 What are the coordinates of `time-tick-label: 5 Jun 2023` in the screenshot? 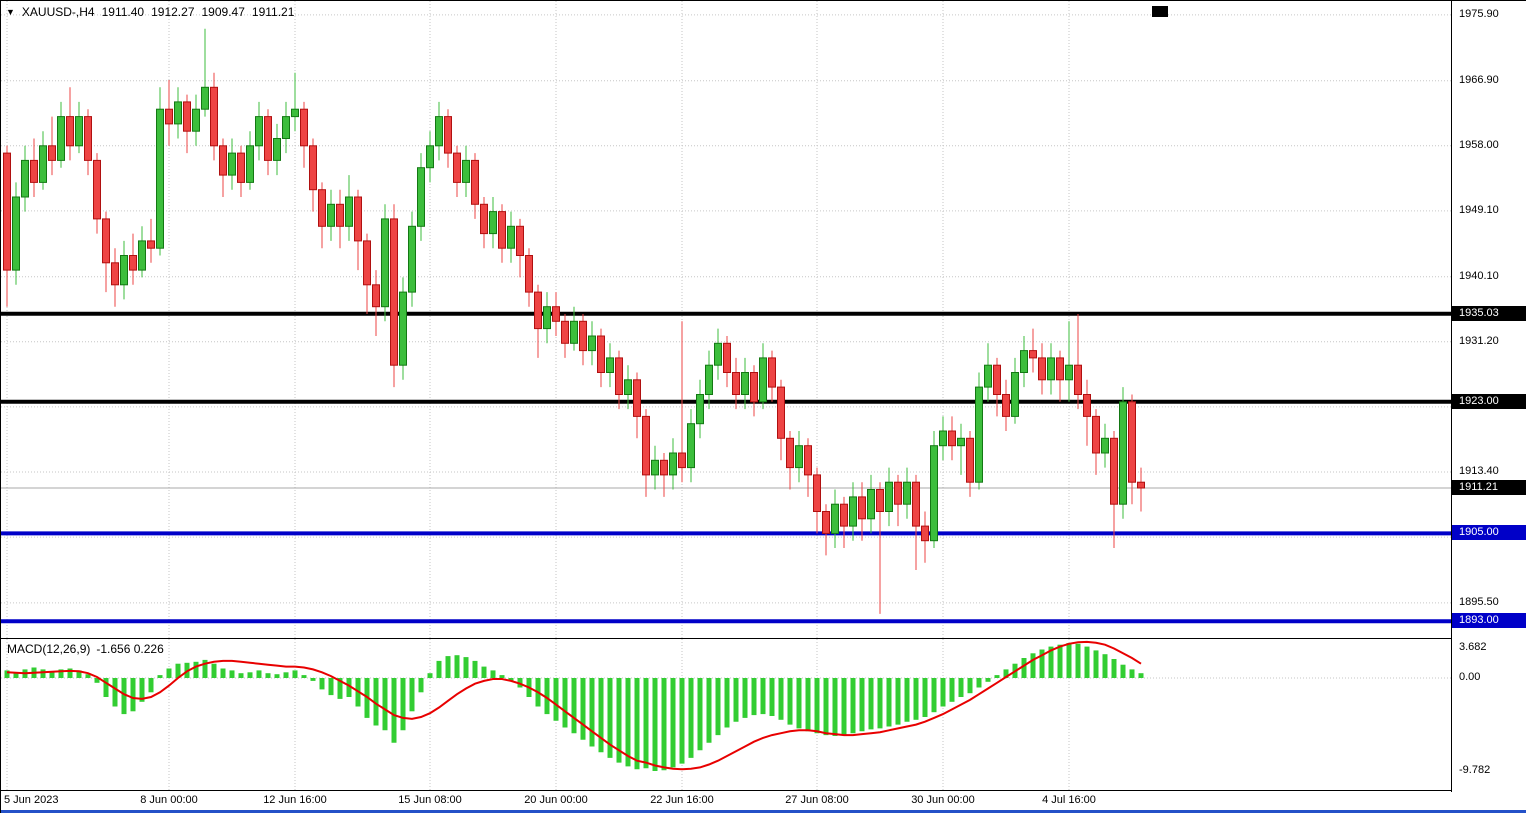 It's located at (31, 800).